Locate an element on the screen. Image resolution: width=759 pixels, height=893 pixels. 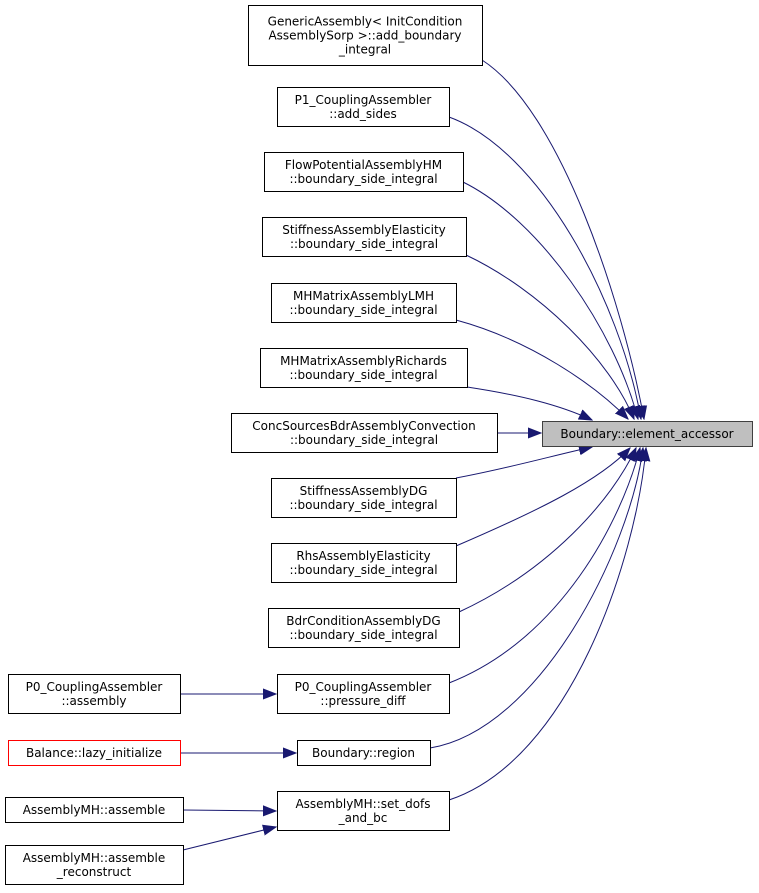
node-label: _and_bc is located at coordinates (363, 818).